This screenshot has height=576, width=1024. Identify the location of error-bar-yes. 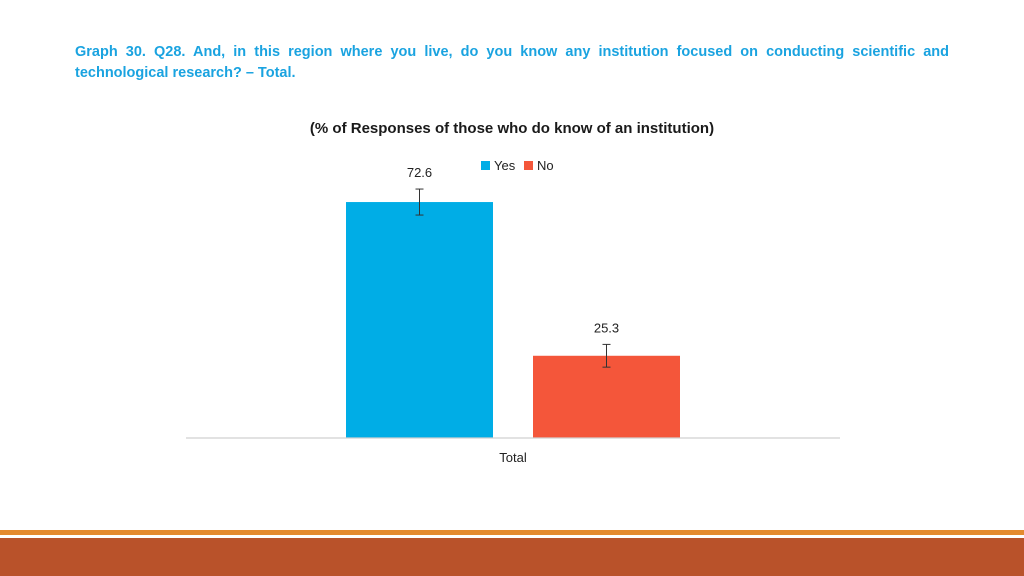
(419, 202).